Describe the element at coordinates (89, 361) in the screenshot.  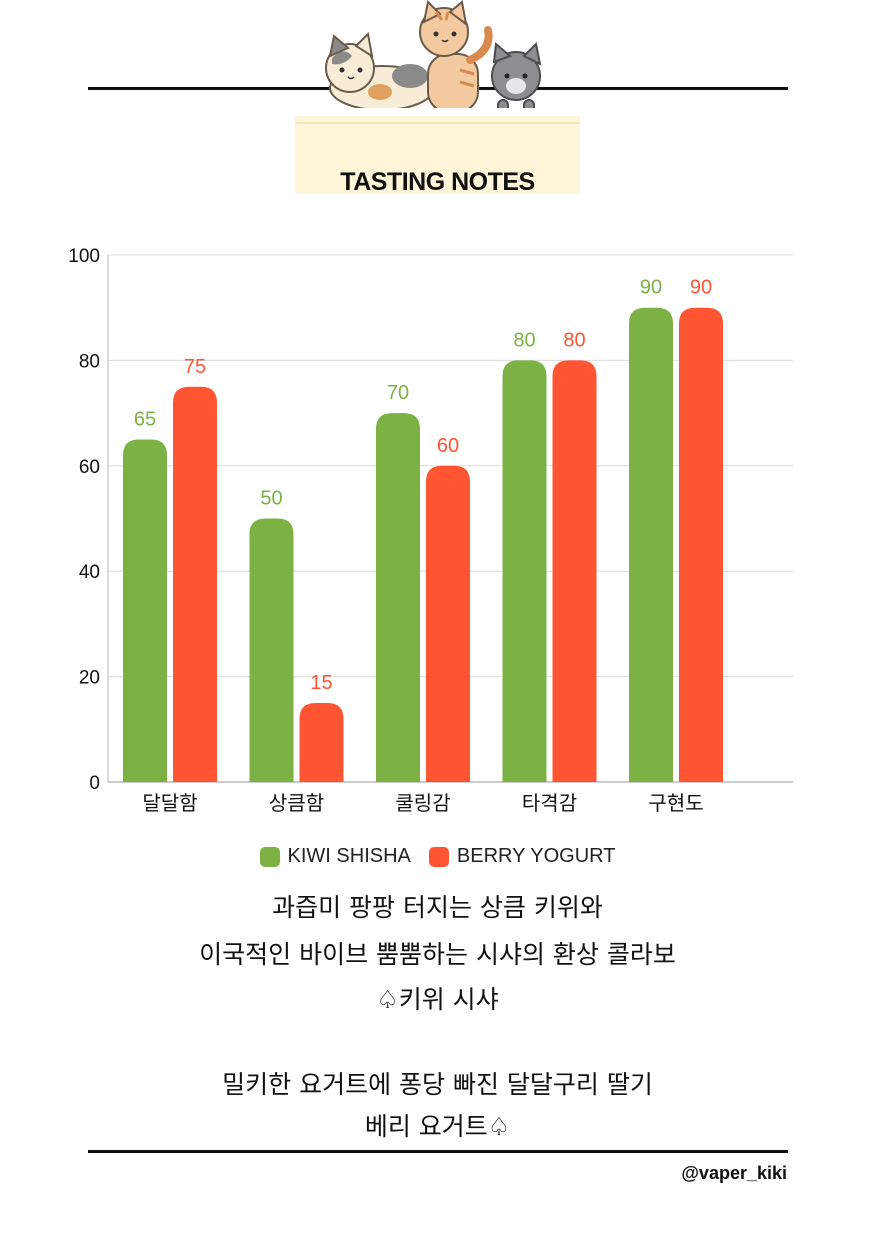
I see `y-tick-label: 80` at that location.